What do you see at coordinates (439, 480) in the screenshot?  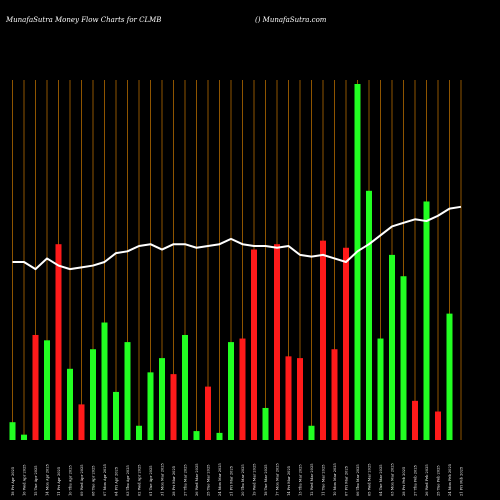 I see `x-tick-label: 25 Tue Feb 2025` at bounding box center [439, 480].